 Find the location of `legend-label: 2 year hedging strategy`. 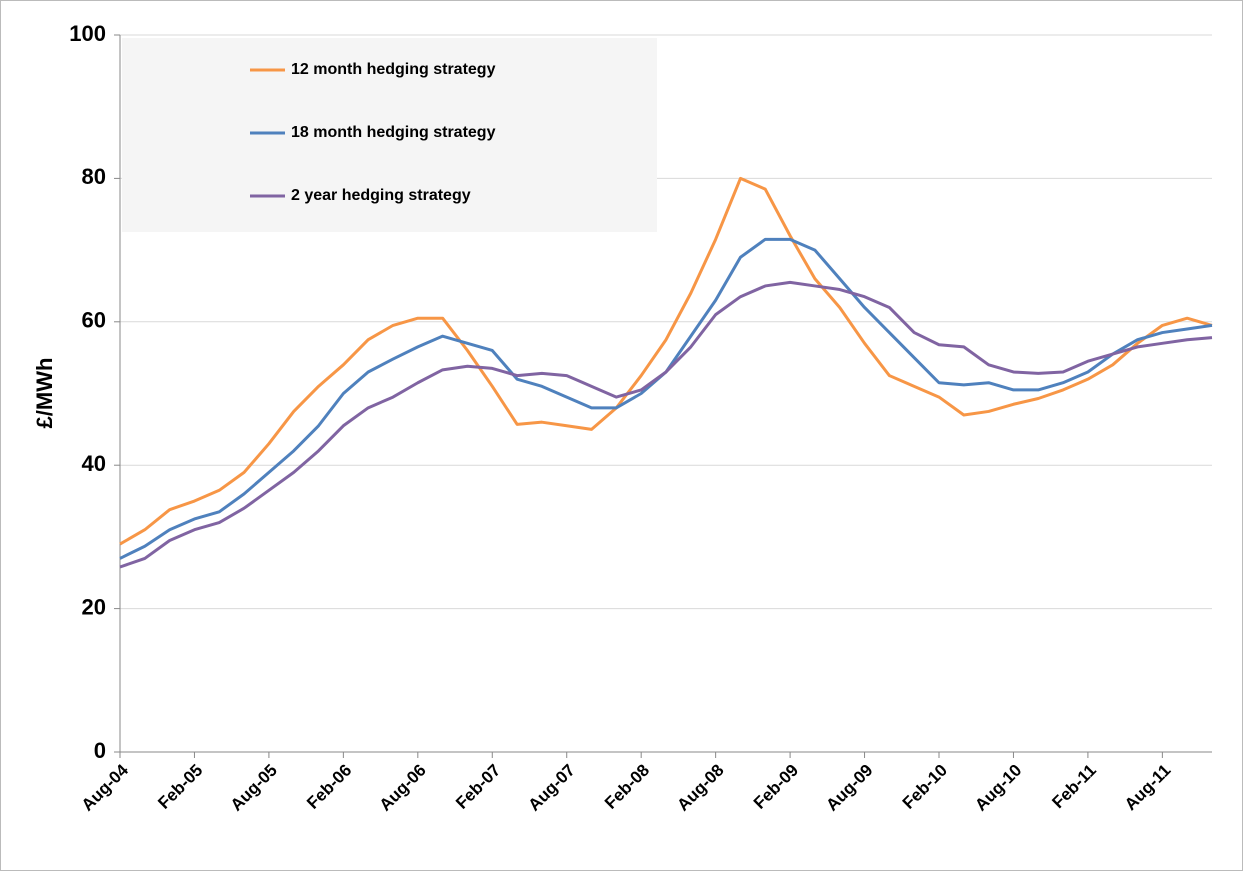

legend-label: 2 year hedging strategy is located at coordinates (381, 195).